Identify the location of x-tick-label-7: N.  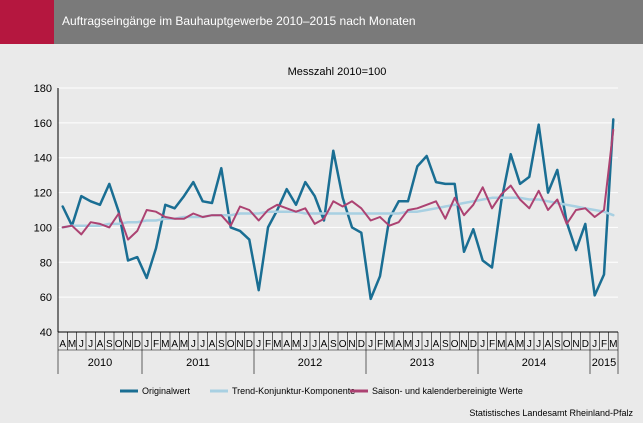
(127, 344).